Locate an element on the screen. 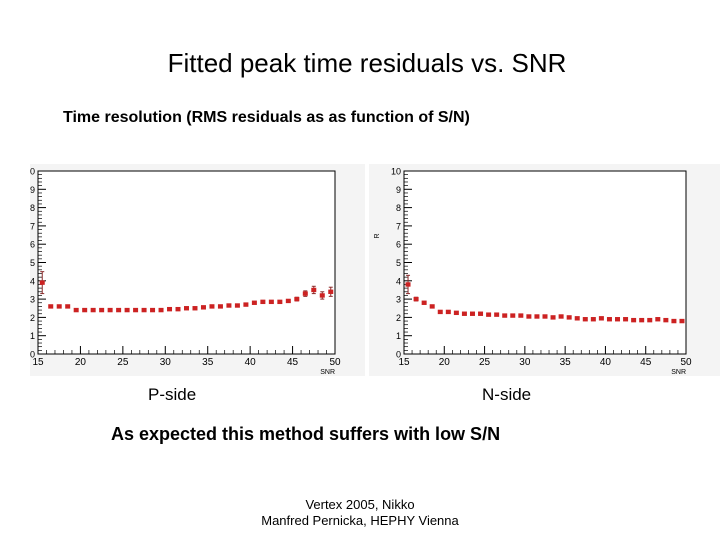 The image size is (720, 540). x-tick-label: 40 is located at coordinates (251, 362).